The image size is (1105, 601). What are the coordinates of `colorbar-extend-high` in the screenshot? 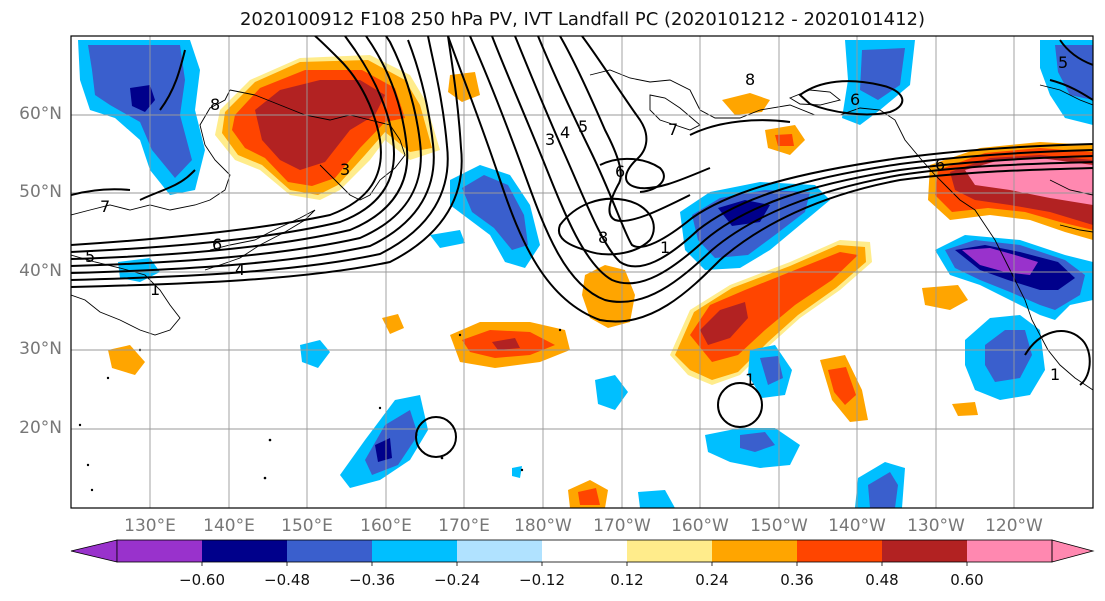 It's located at (1073, 551).